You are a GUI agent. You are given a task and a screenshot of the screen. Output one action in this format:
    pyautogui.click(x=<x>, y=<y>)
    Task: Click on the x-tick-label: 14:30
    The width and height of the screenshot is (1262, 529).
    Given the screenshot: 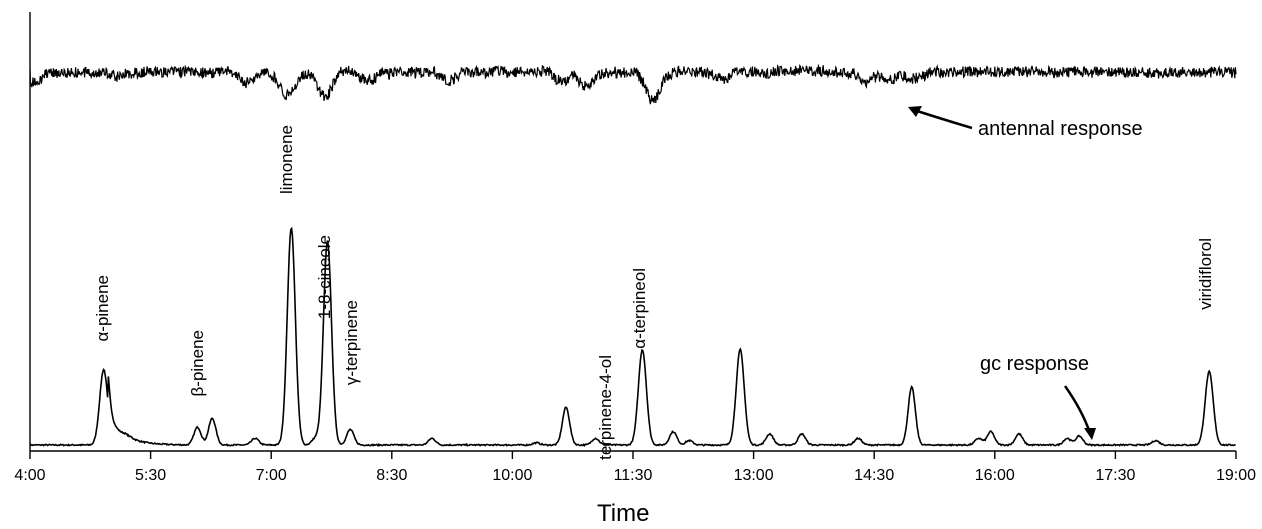 What is the action you would take?
    pyautogui.click(x=874, y=475)
    